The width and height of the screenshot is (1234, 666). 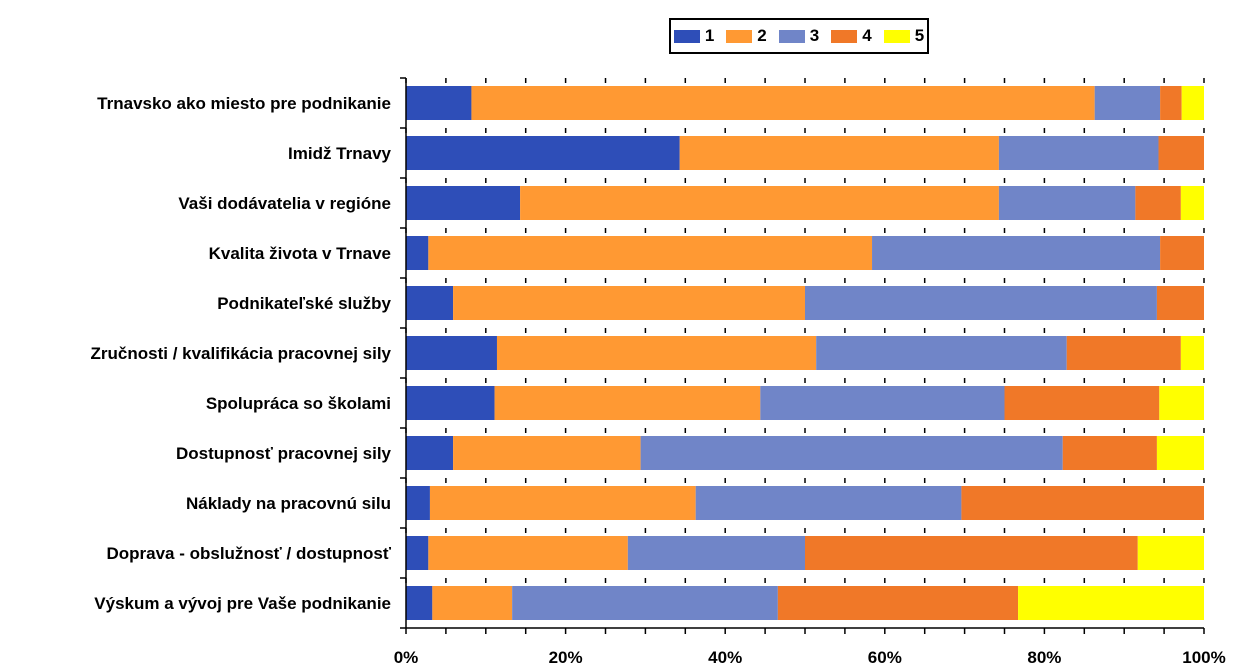 I want to click on legend-item-1: 1, so click(x=694, y=36).